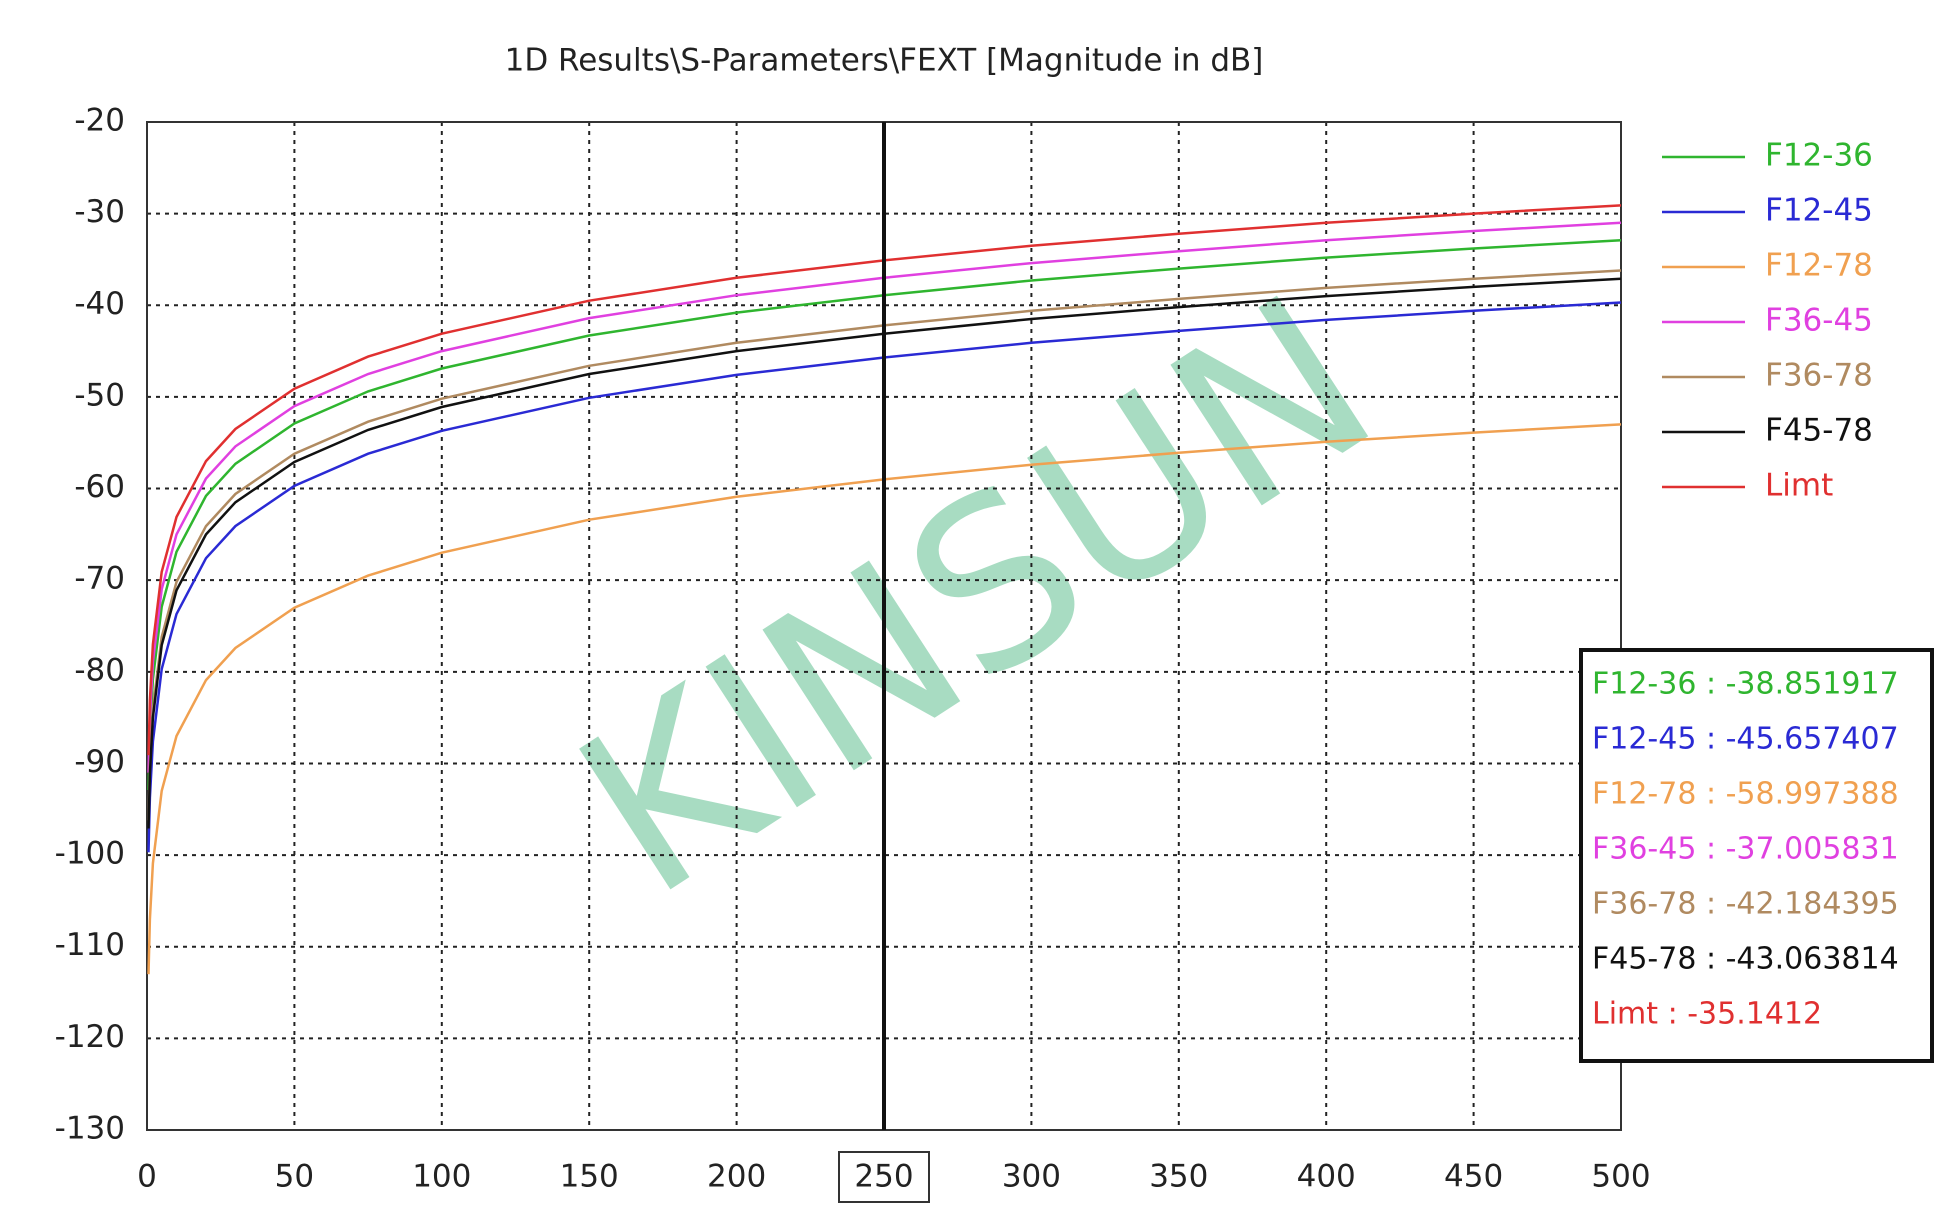  I want to click on legend-label: F12-78, so click(1819, 266).